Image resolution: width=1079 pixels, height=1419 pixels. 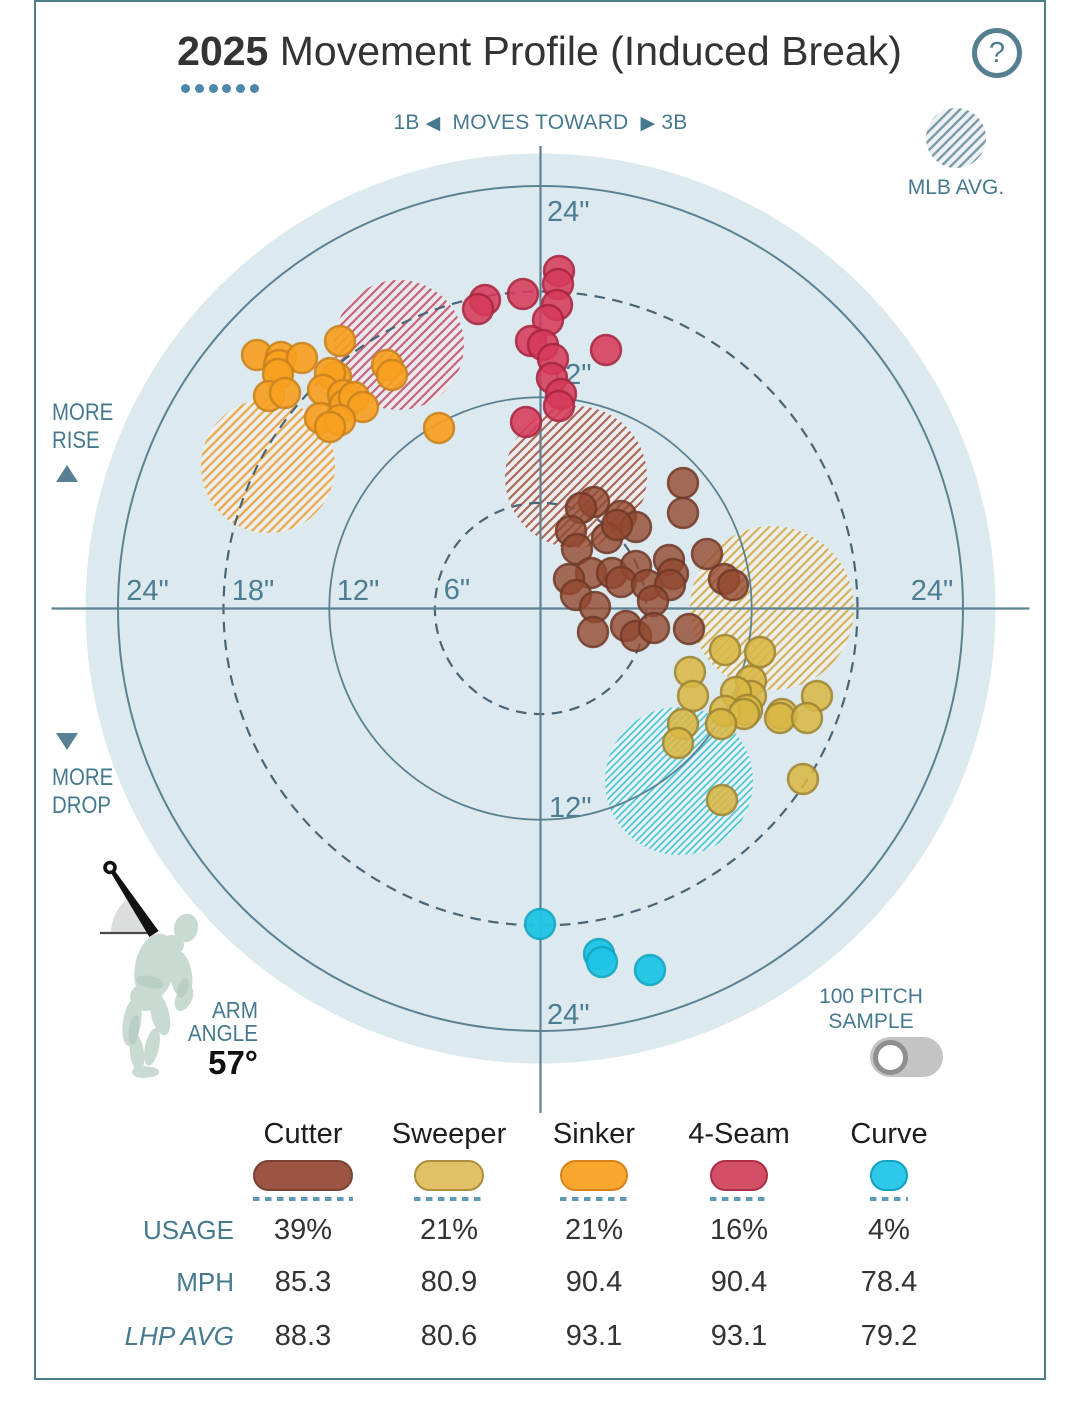 What do you see at coordinates (457, 590) in the screenshot?
I see `svg-text: 6"` at bounding box center [457, 590].